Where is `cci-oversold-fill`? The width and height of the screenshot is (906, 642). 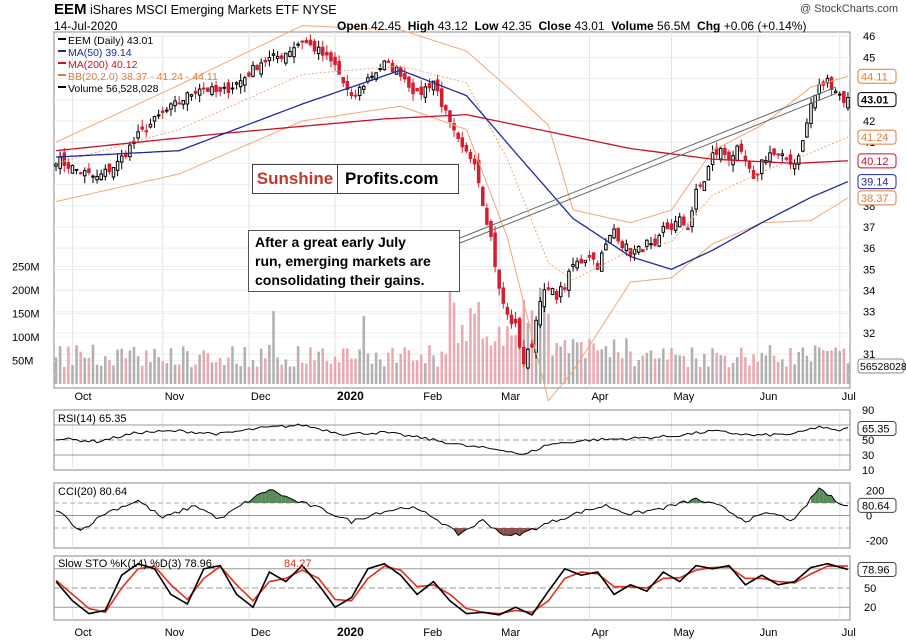 cci-oversold-fill is located at coordinates (525, 530).